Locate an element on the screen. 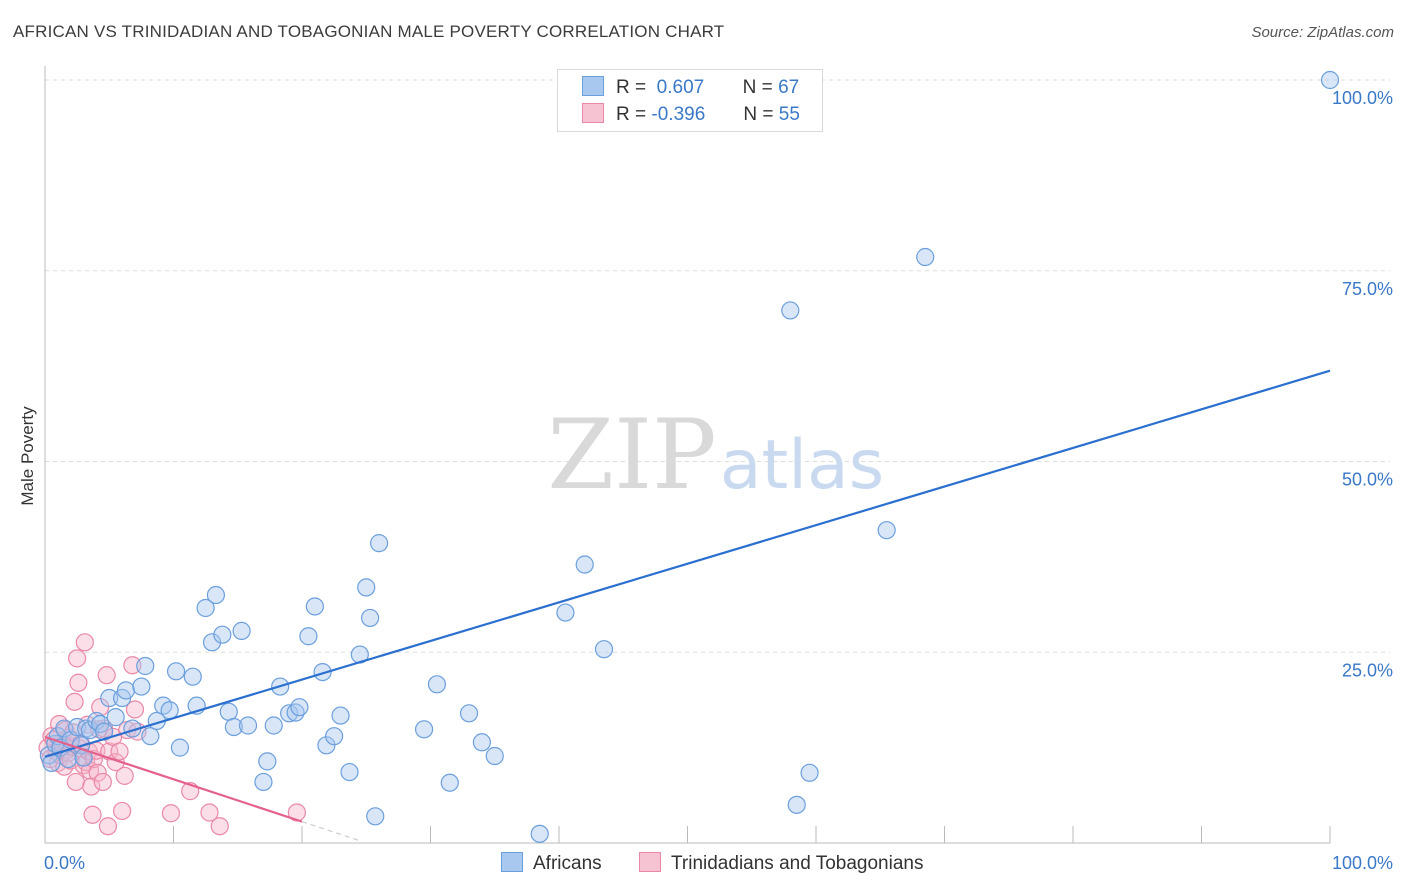 This screenshot has width=1406, height=892. trend-line-trinidadians is located at coordinates (173, 779).